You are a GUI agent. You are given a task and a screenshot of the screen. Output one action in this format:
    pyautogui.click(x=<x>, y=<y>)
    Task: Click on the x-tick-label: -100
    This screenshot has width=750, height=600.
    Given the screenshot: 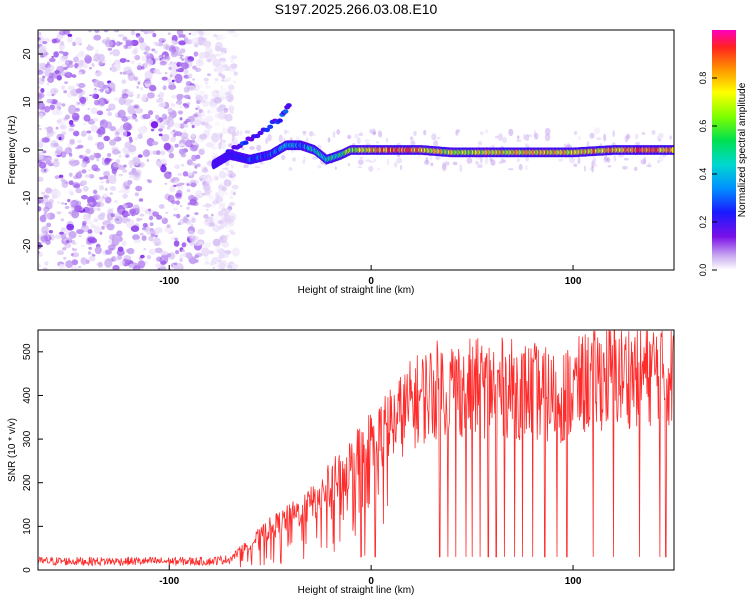 What is the action you would take?
    pyautogui.click(x=169, y=581)
    